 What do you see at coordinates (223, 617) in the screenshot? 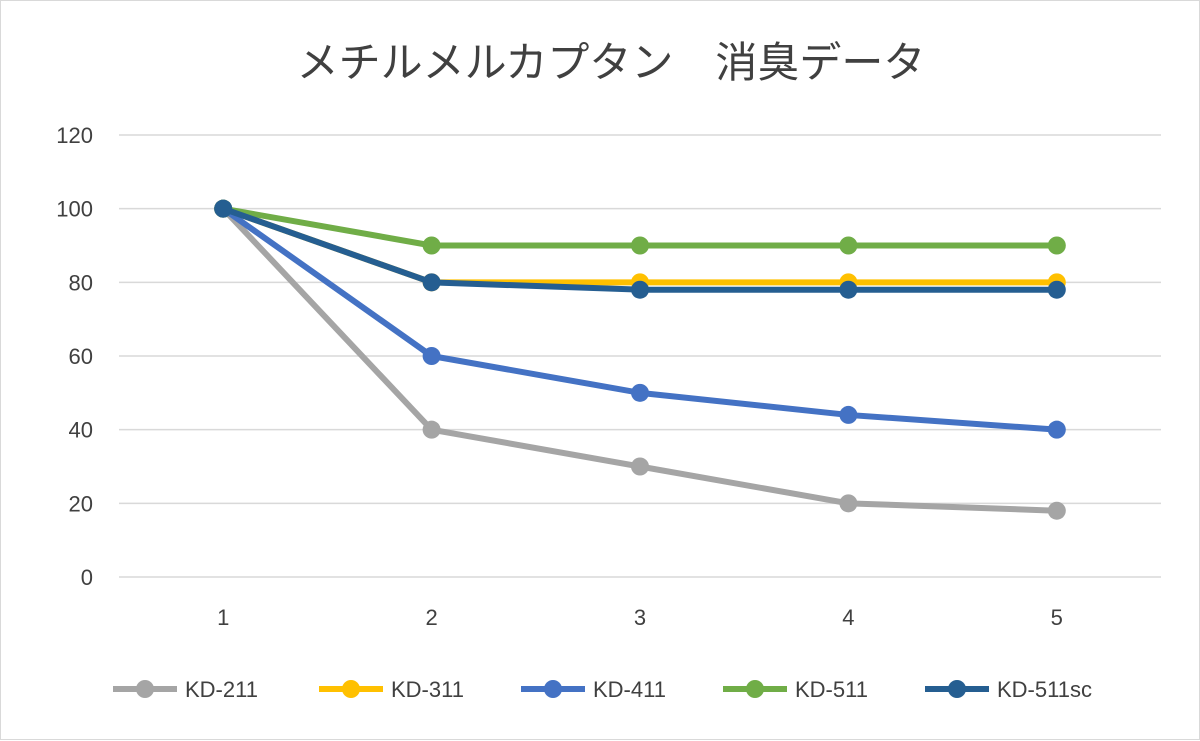
I see `x-tick-label: 1` at bounding box center [223, 617].